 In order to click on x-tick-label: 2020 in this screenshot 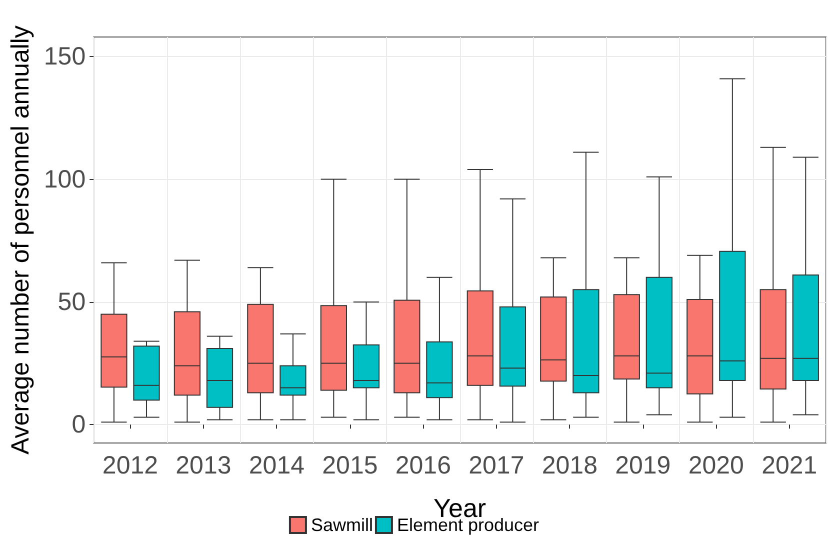, I will do `click(716, 466)`.